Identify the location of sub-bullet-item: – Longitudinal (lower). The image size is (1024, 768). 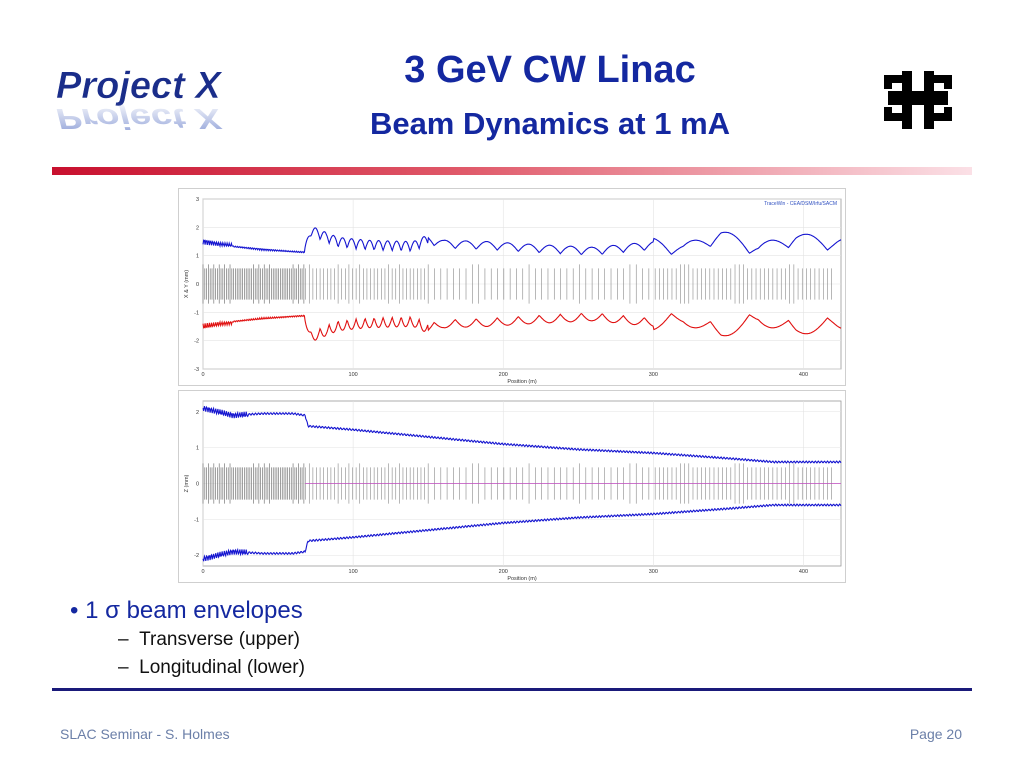
(211, 667).